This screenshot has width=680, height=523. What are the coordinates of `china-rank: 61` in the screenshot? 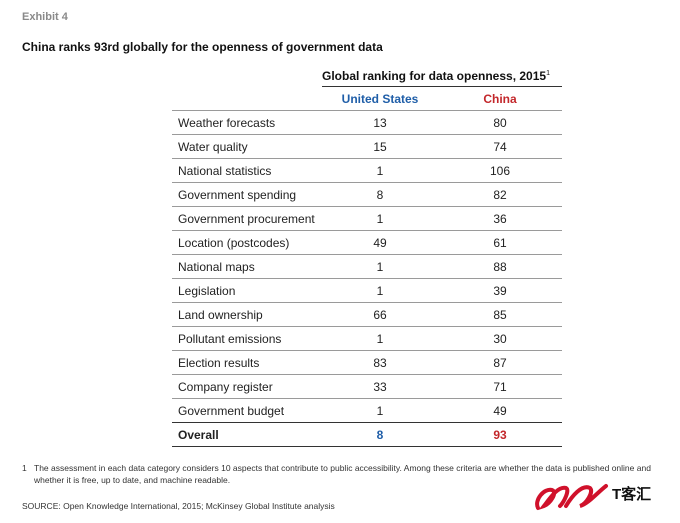 It's located at (500, 243).